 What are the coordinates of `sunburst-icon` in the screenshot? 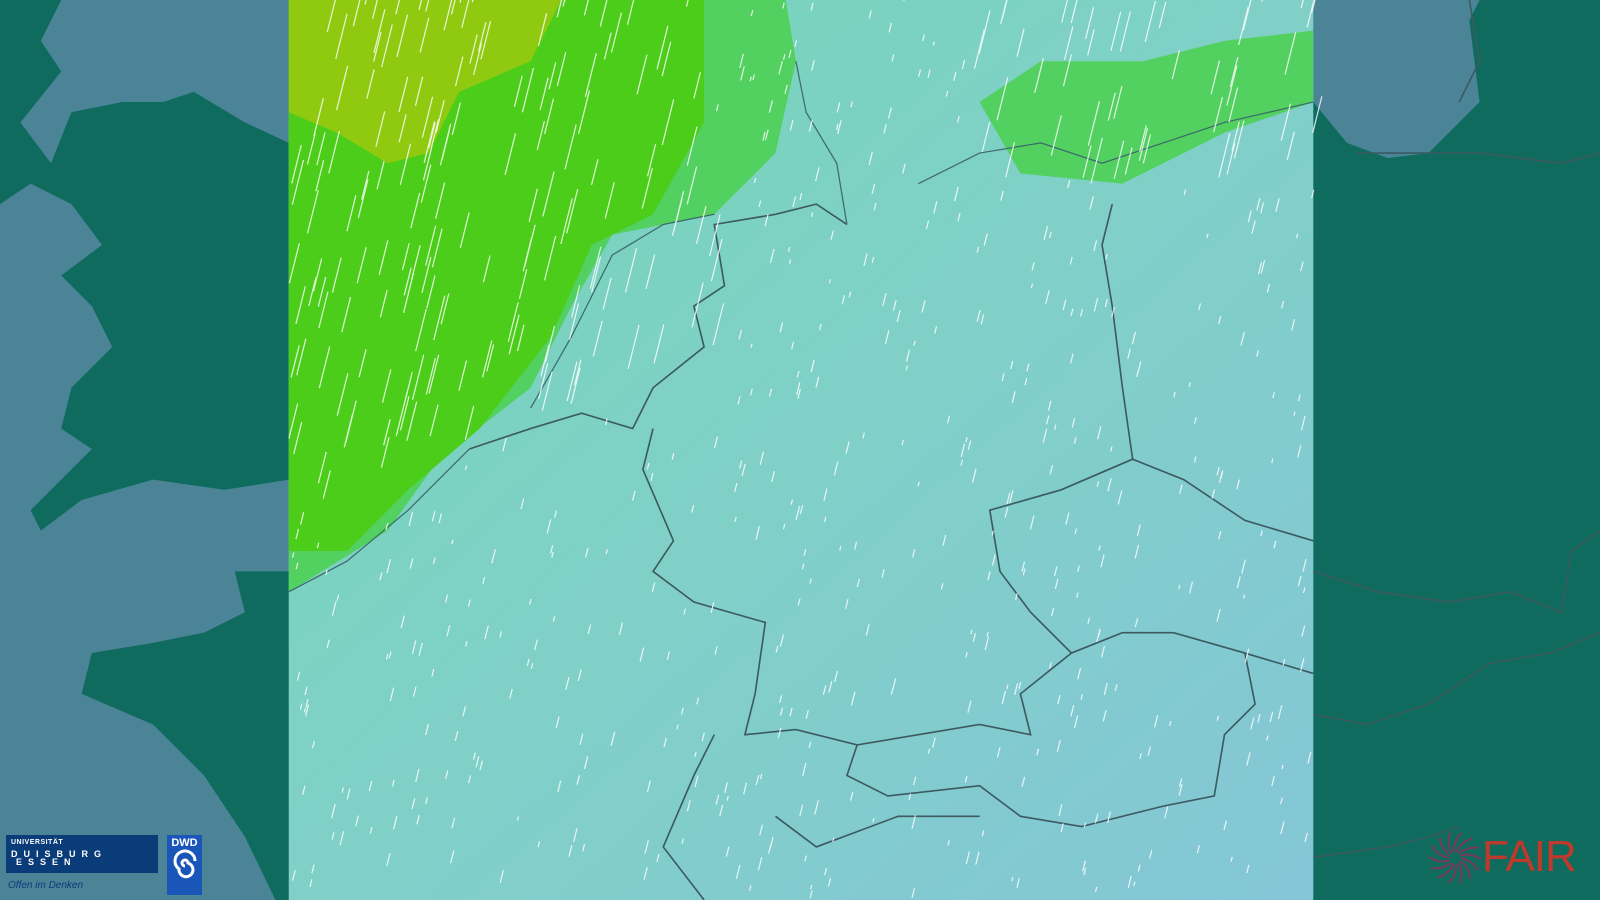 It's located at (1455, 858).